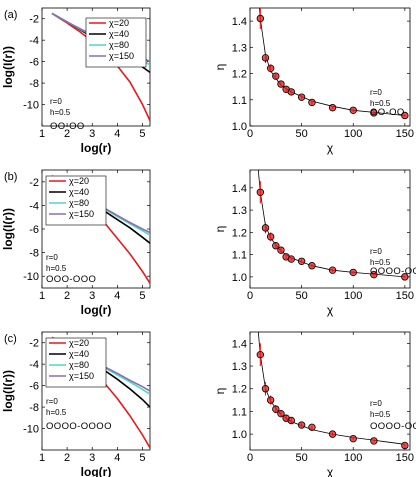  Describe the element at coordinates (10, 15) in the screenshot. I see `panel-label: (a)` at that location.